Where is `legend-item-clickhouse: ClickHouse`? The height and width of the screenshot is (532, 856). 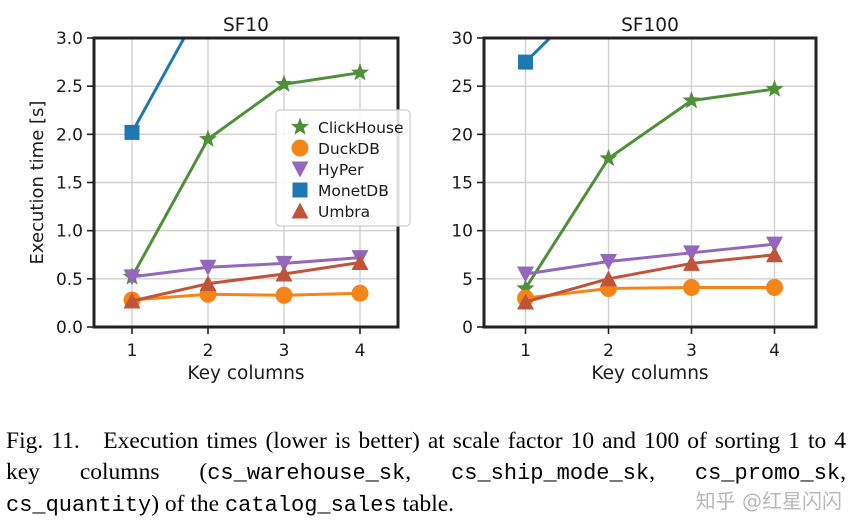
legend-item-clickhouse: ClickHouse is located at coordinates (347, 127).